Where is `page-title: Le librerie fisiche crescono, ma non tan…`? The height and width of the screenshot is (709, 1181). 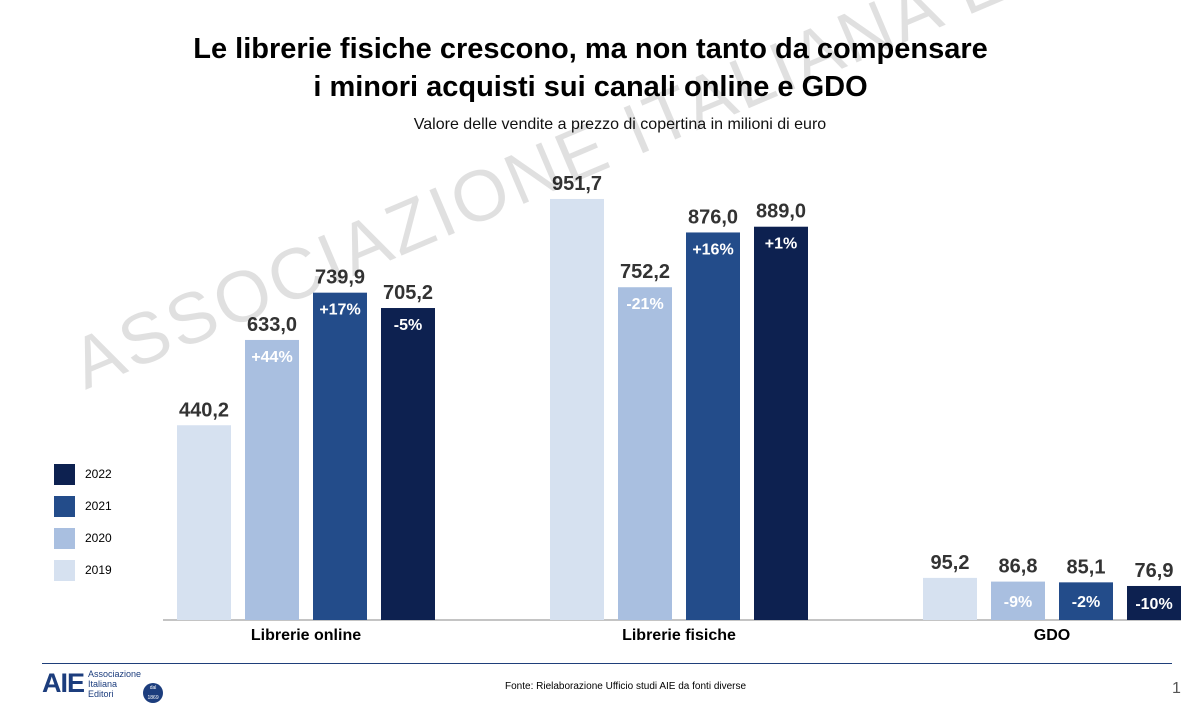 page-title: Le librerie fisiche crescono, ma non tan… is located at coordinates (590, 68).